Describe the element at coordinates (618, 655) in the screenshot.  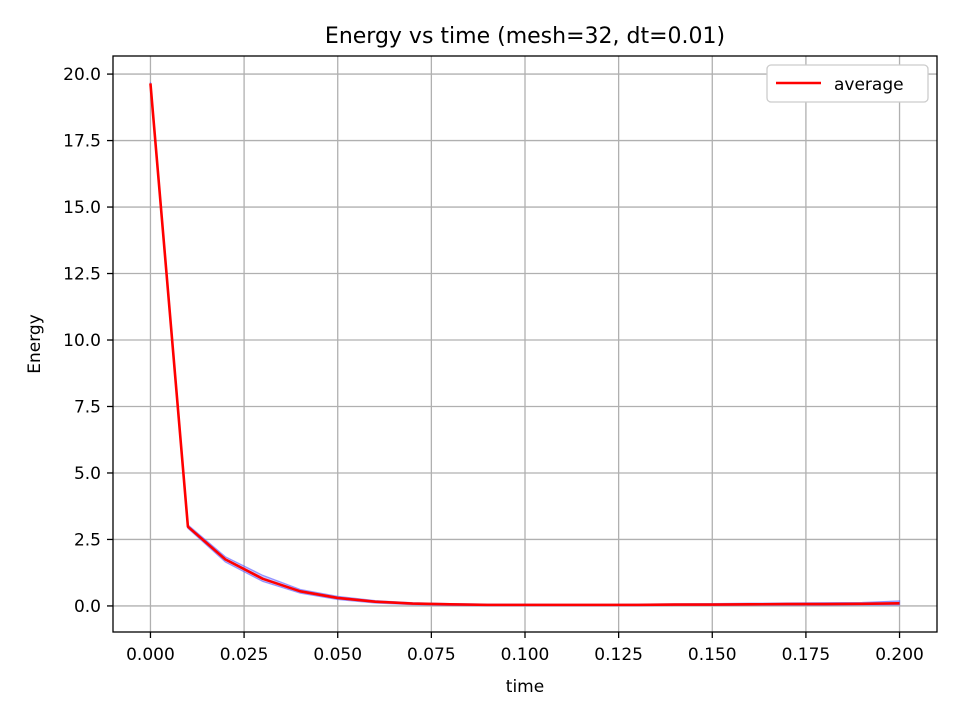
I see `x-tick-label: 0.125` at that location.